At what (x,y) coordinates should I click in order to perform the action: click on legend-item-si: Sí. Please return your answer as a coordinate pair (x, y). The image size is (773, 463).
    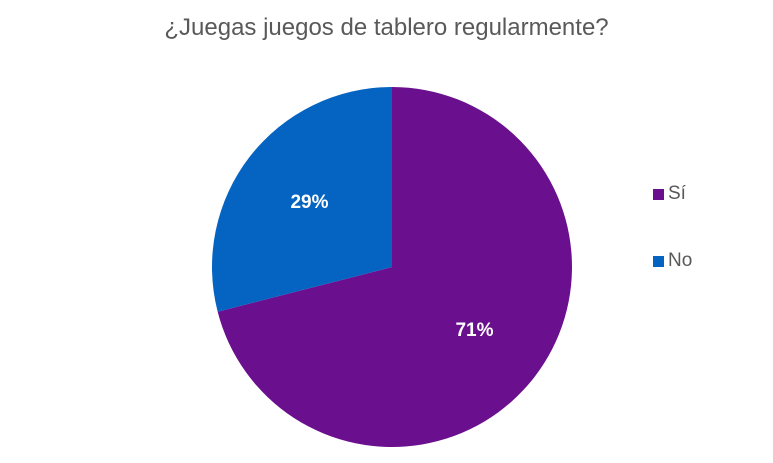
    Looking at the image, I should click on (672, 194).